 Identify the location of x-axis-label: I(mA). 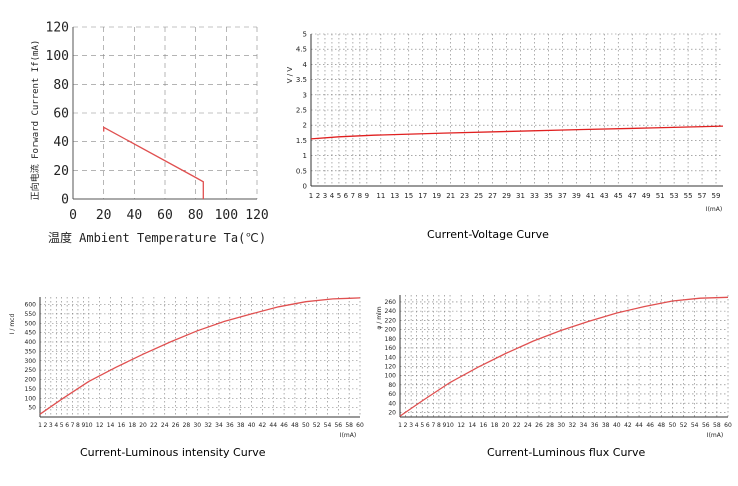
(348, 435).